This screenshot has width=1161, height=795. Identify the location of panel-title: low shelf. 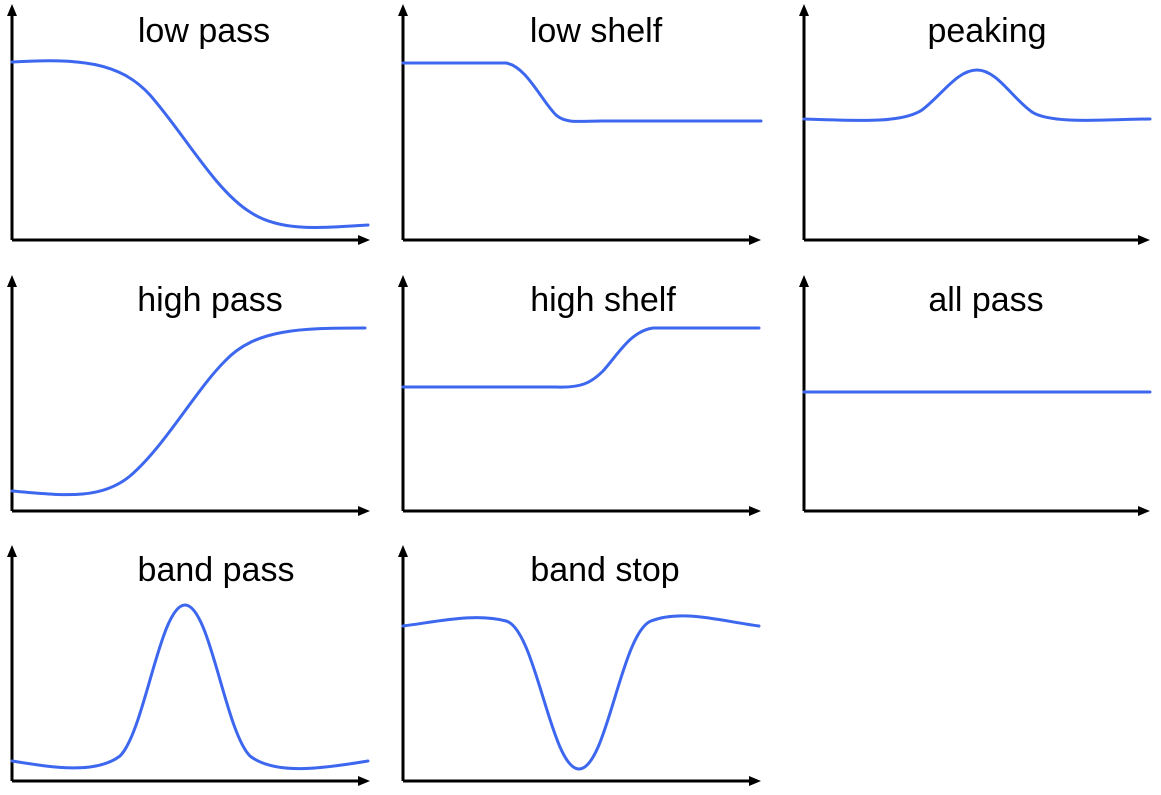
(596, 31).